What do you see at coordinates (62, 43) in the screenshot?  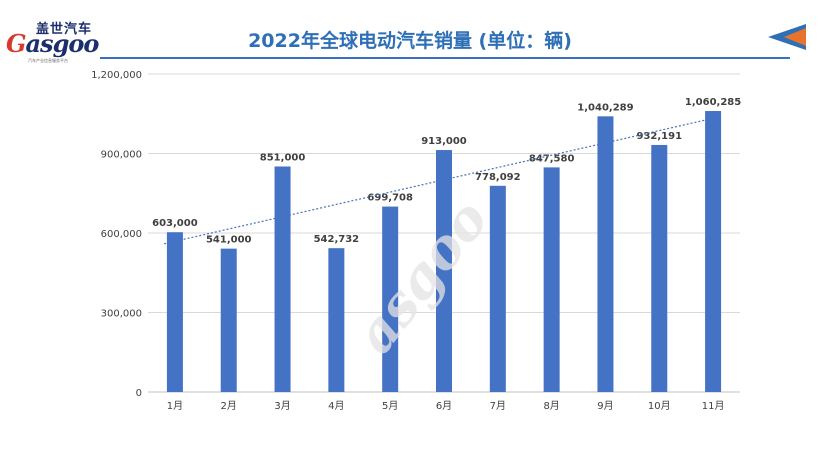 I see `logo-letters: asgoo` at bounding box center [62, 43].